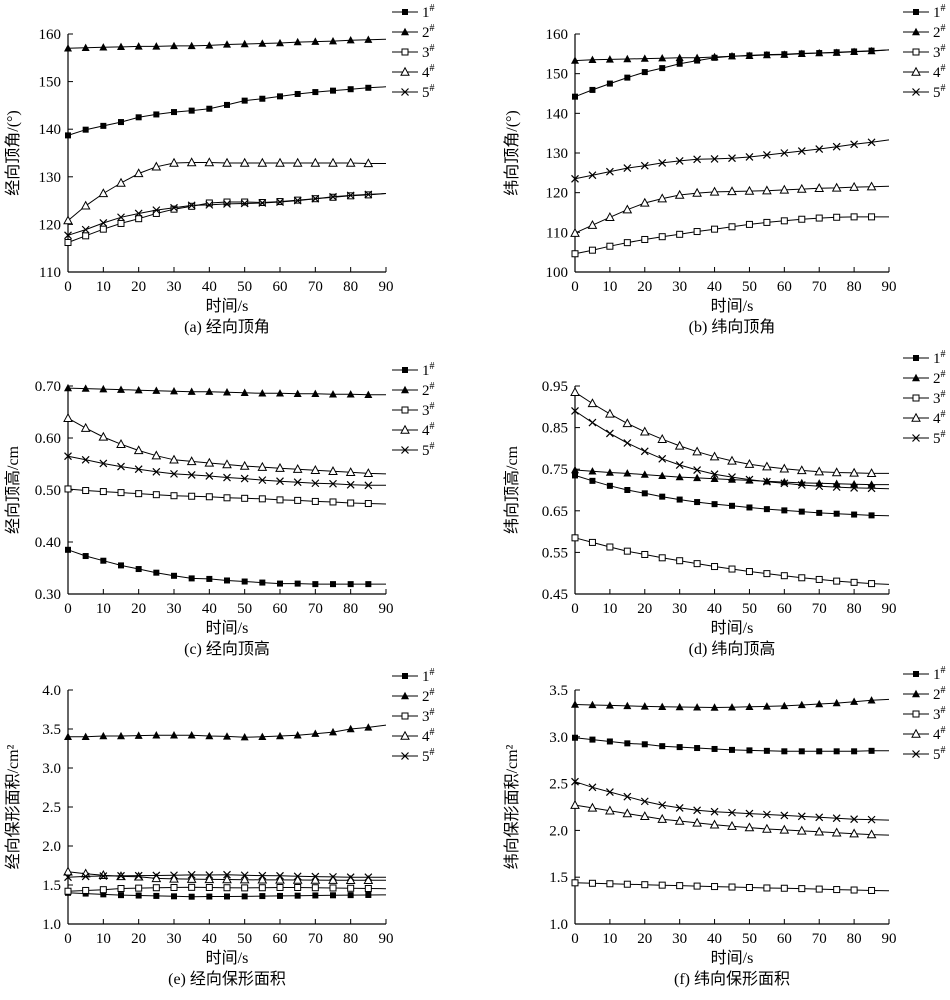  What do you see at coordinates (50, 130) in the screenshot?
I see `y-tick-label: 140` at bounding box center [50, 130].